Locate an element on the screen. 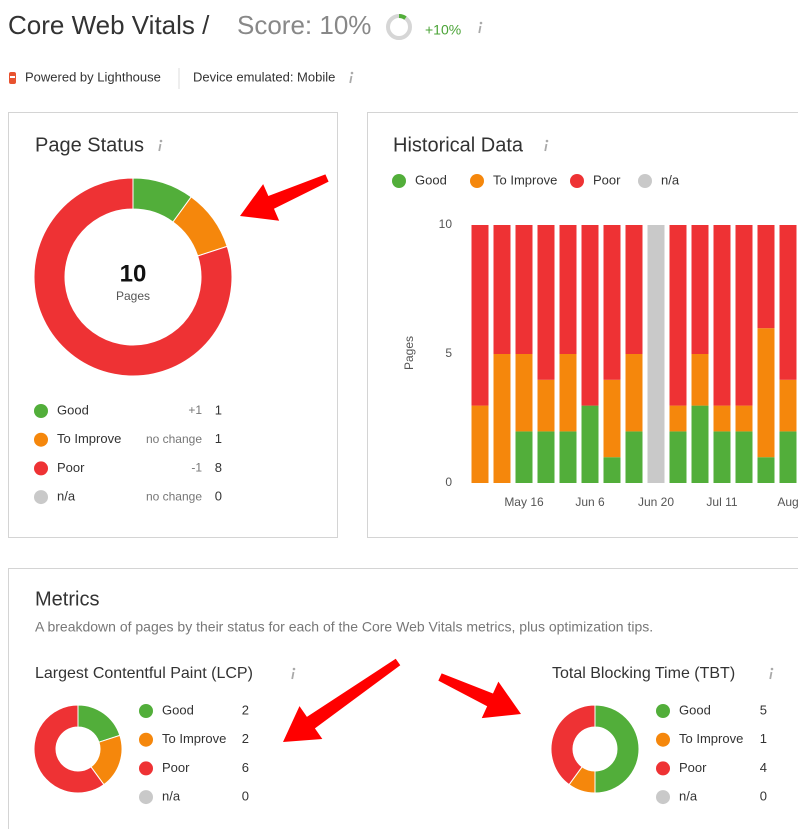 This screenshot has width=798, height=829. chart-title: Historical Data is located at coordinates (458, 145).